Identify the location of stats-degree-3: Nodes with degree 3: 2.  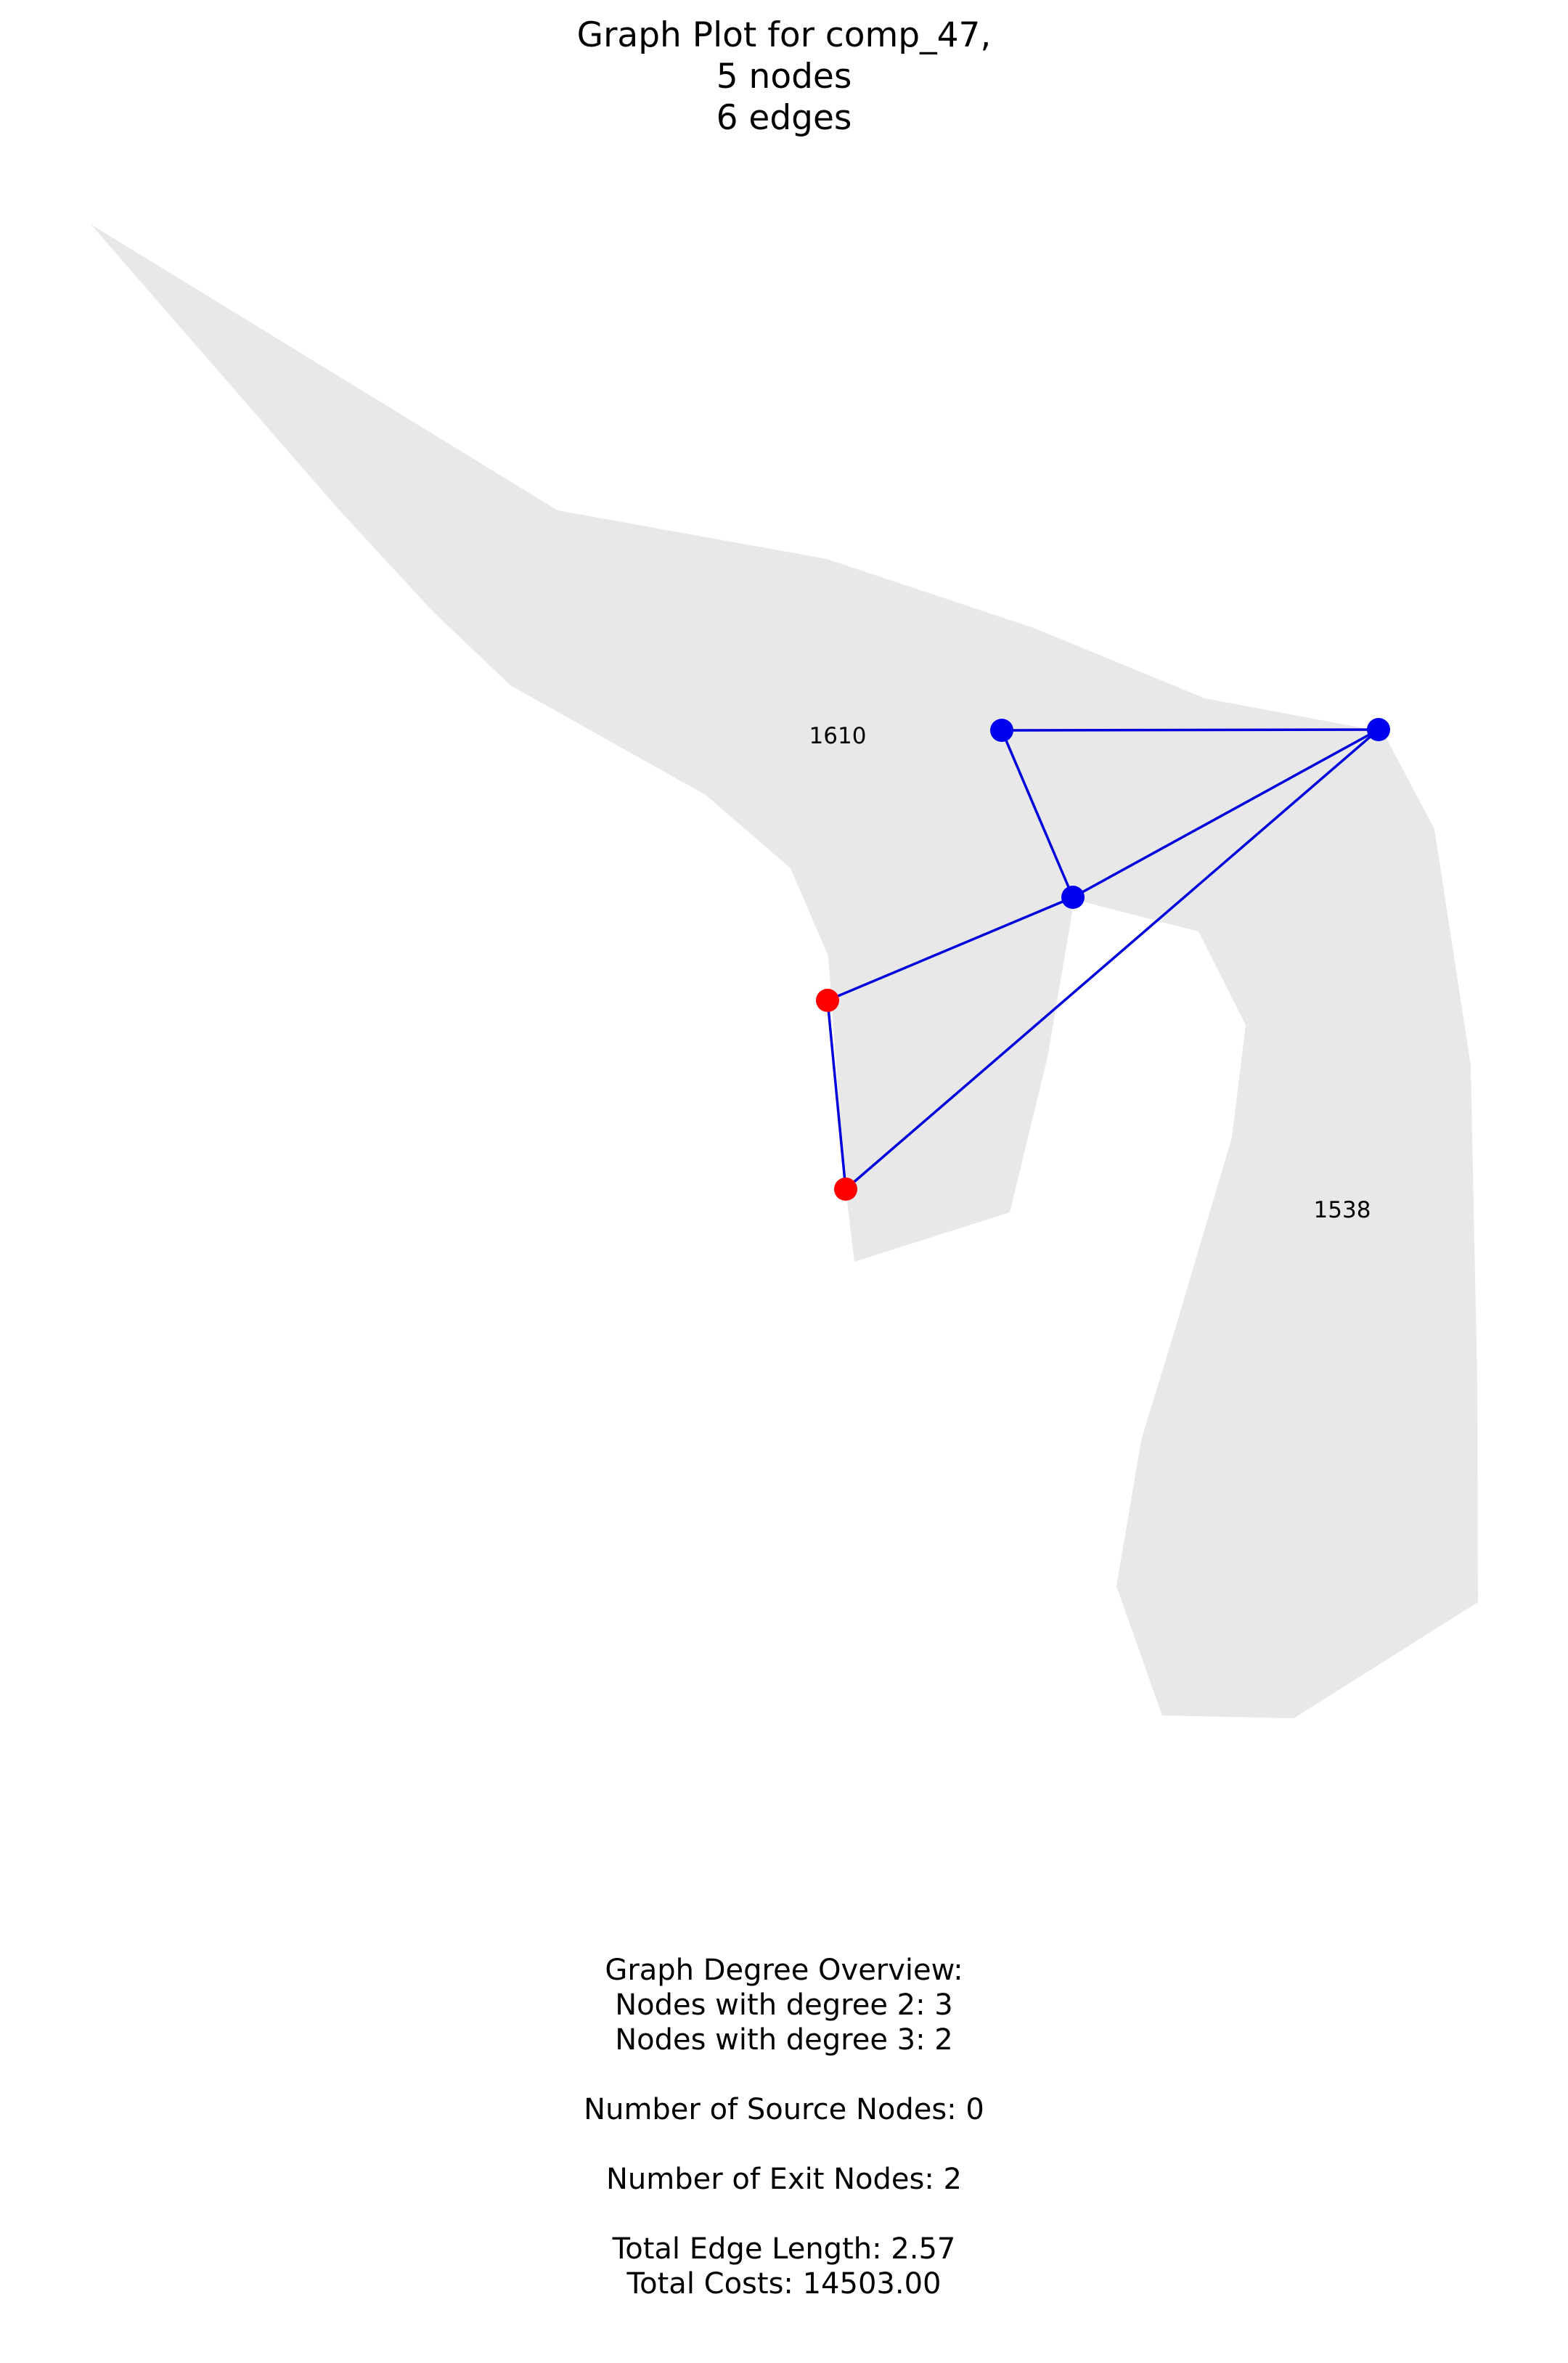
(784, 2040).